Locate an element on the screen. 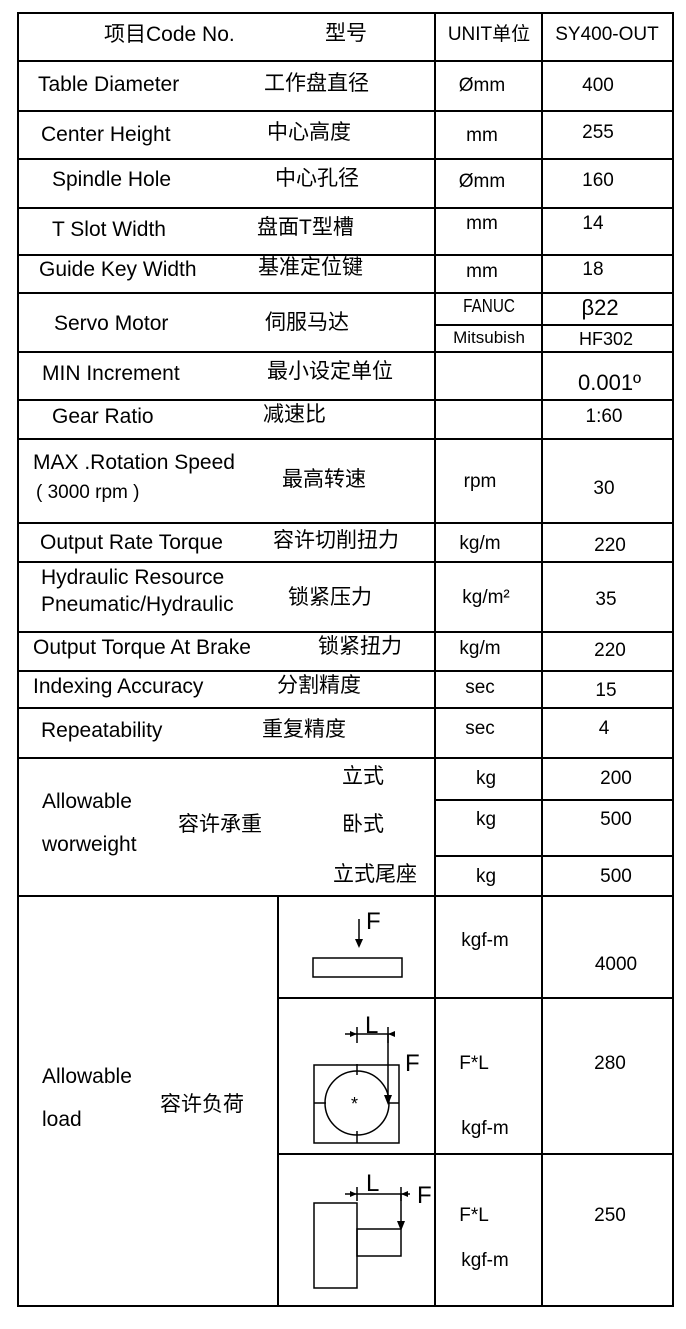  row-label-en: Output Rate Torque is located at coordinates (131, 542).